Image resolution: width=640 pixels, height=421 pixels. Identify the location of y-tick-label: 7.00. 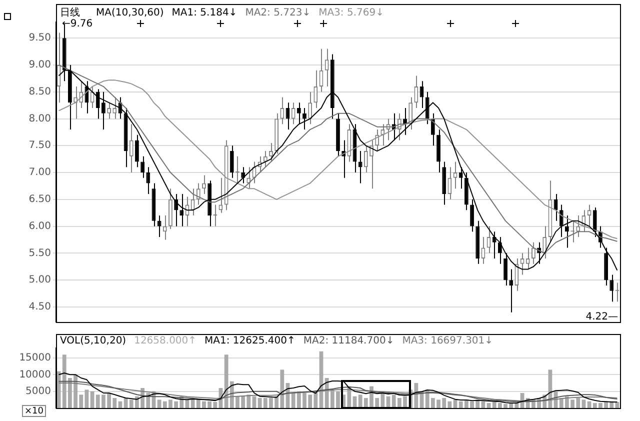
(39, 172).